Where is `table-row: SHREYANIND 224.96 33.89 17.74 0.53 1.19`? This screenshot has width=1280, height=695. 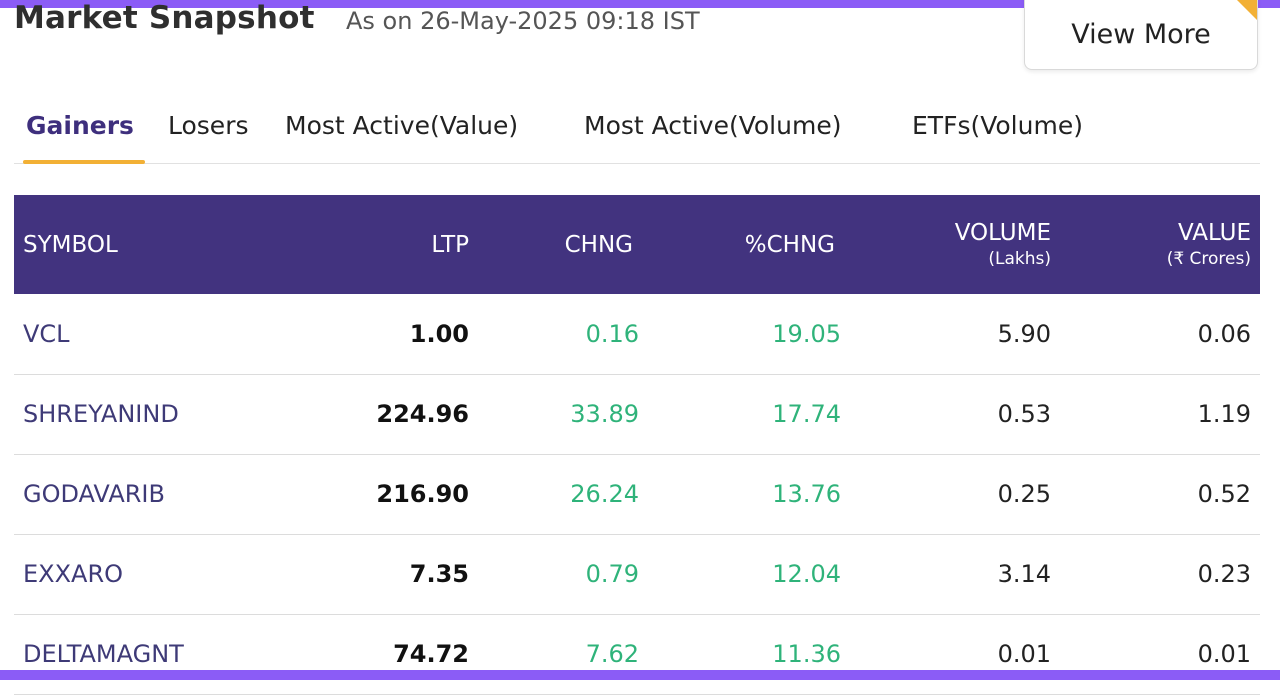
table-row: SHREYANIND 224.96 33.89 17.74 0.53 1.19 is located at coordinates (637, 414).